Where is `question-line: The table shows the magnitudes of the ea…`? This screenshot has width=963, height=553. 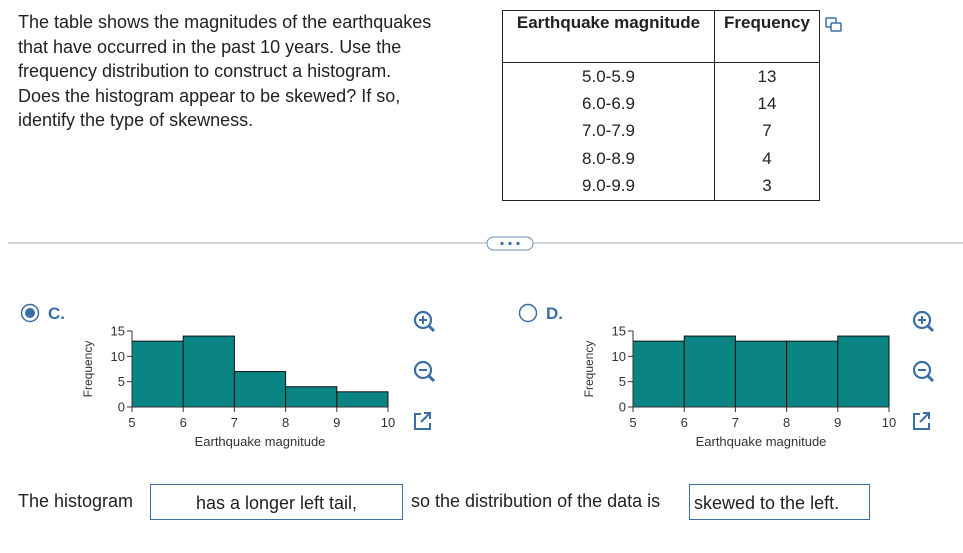
question-line: The table shows the magnitudes of the ea… is located at coordinates (225, 22).